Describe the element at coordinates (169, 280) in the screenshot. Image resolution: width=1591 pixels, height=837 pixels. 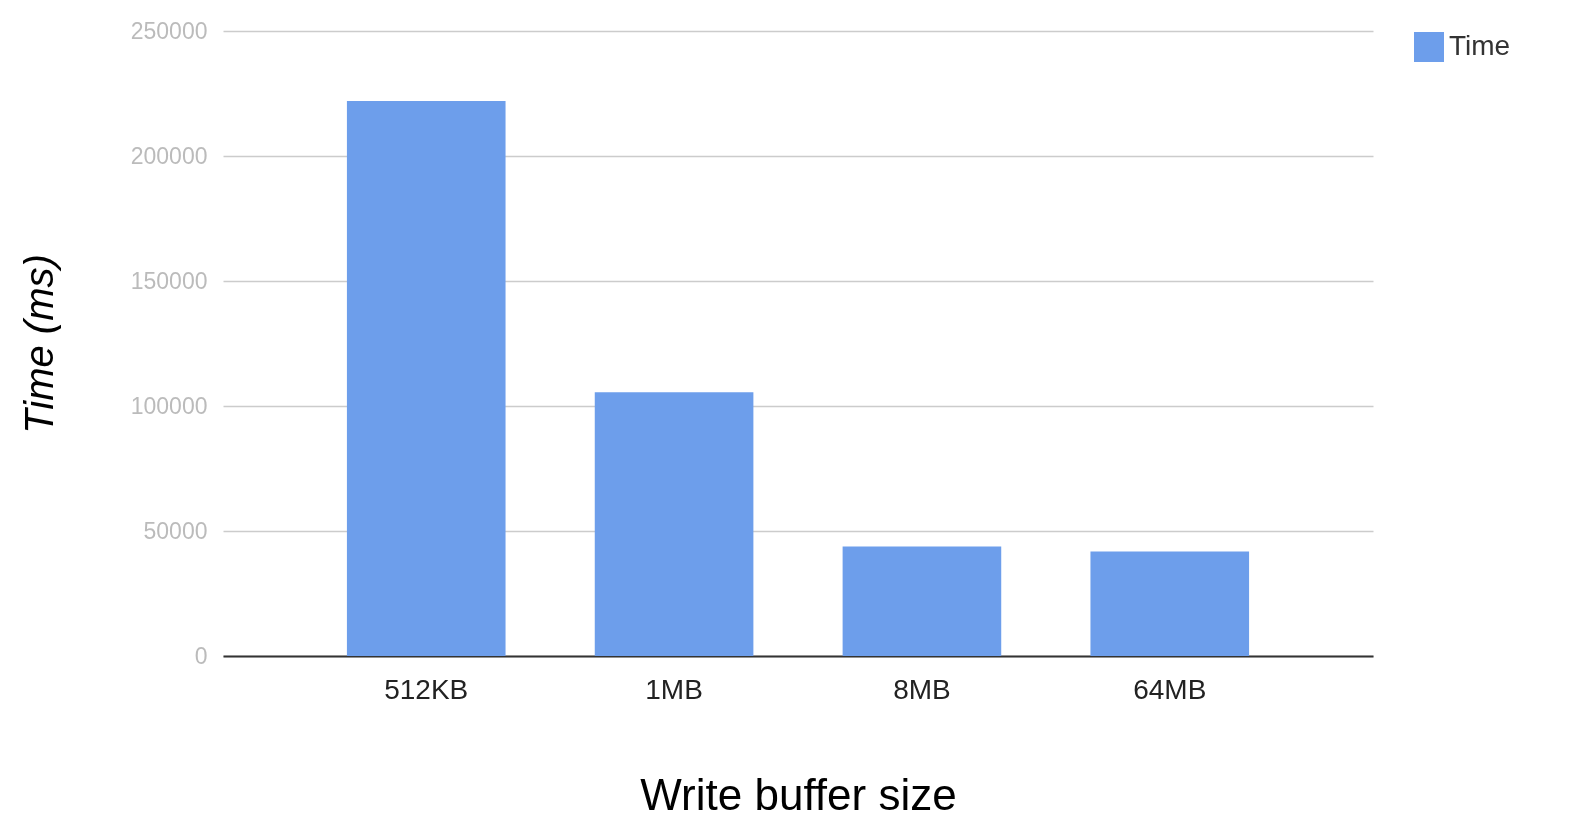
I see `y-tick-label: 150000` at that location.